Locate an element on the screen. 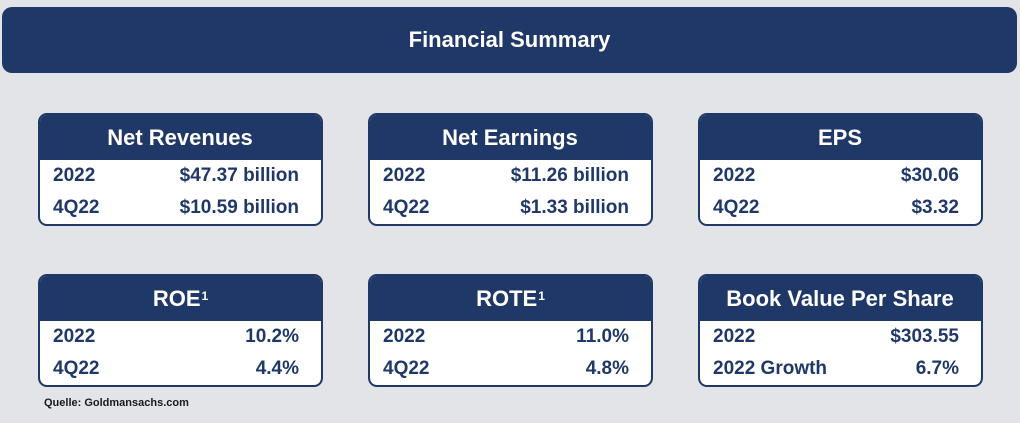 This screenshot has height=423, width=1020. card-row: 4Q22 $1.33 billion is located at coordinates (510, 208).